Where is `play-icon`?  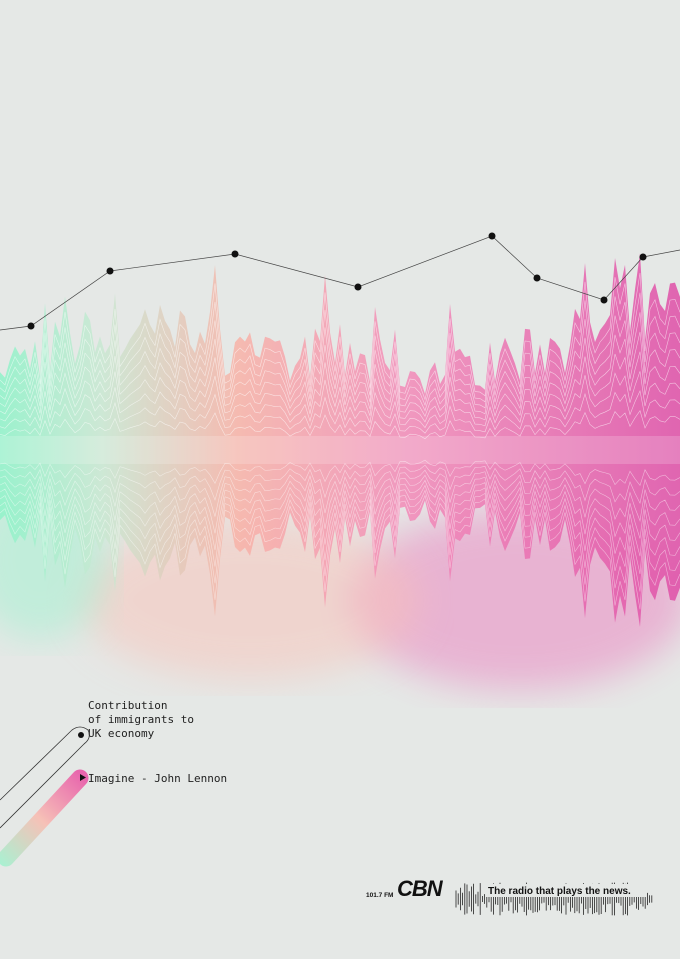
play-icon is located at coordinates (83, 777).